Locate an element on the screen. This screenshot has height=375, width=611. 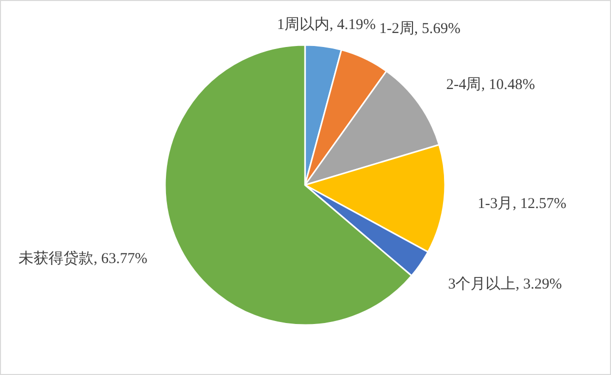
slice-label: 2-4周, 10.48% is located at coordinates (490, 85).